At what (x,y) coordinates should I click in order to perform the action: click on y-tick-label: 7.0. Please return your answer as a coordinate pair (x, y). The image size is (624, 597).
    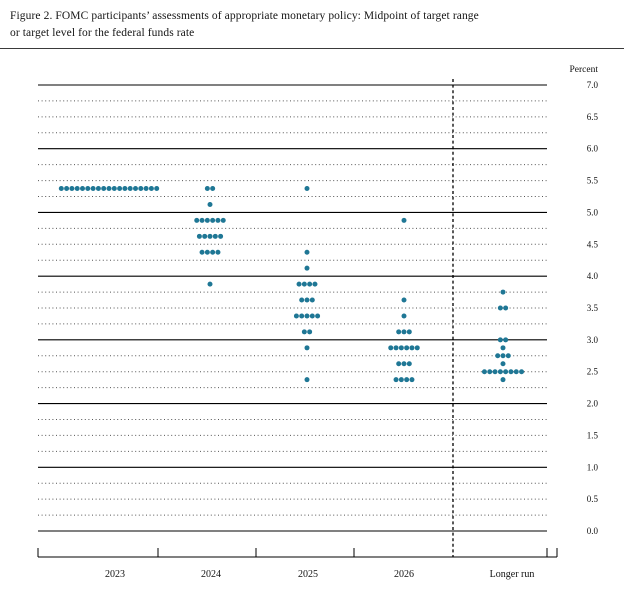
    Looking at the image, I should click on (593, 85).